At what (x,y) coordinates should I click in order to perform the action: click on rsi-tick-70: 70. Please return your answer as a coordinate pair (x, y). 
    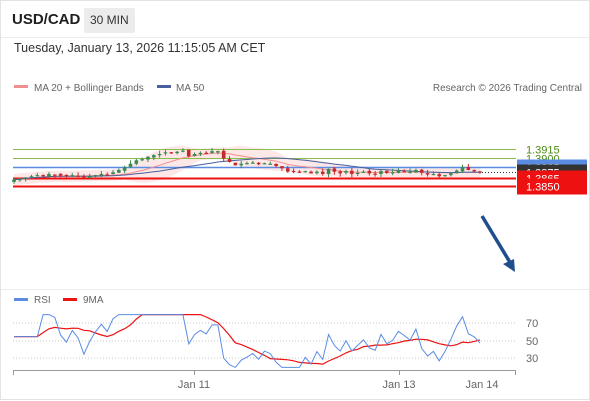
    Looking at the image, I should click on (532, 324).